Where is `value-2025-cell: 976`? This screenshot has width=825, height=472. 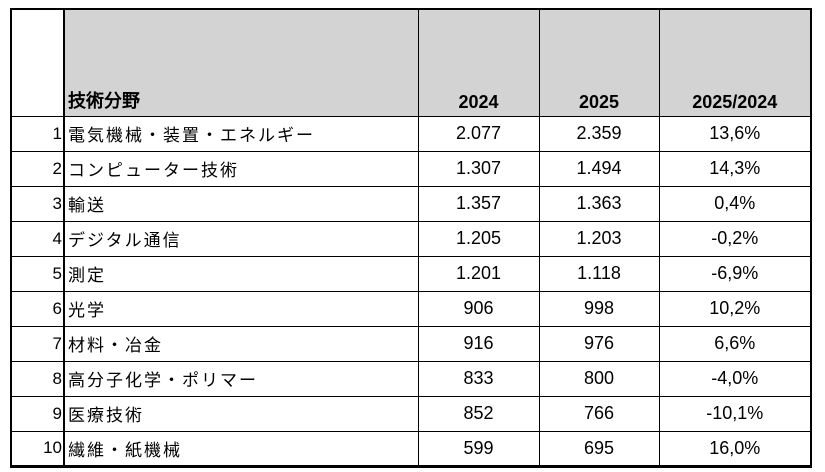 value-2025-cell: 976 is located at coordinates (599, 343).